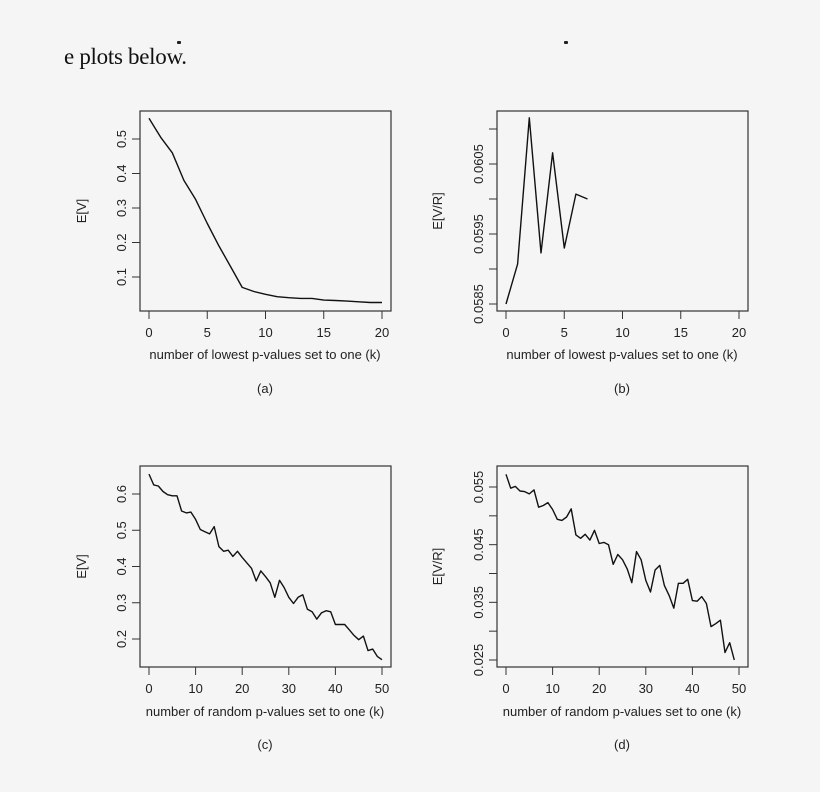 The image size is (820, 792). Describe the element at coordinates (478, 487) in the screenshot. I see `y-tick-label: 0.055` at that location.